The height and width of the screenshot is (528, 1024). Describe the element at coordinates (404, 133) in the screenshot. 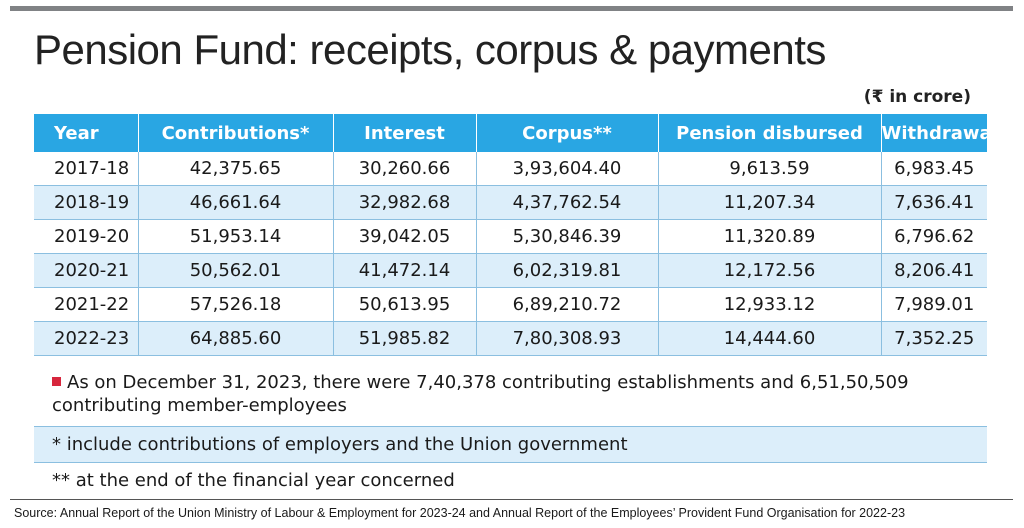

I see `column-header-interest: Interest` at that location.